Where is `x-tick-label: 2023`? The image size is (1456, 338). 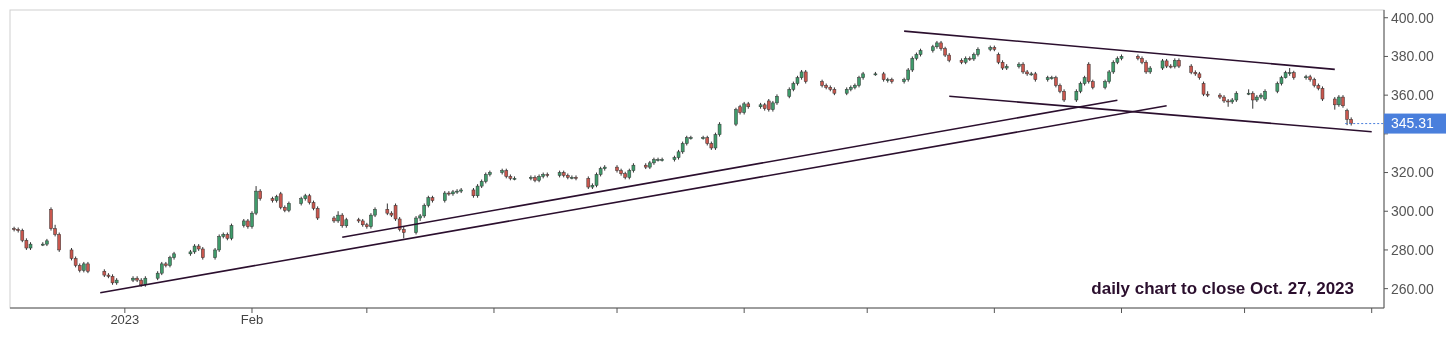 x-tick-label: 2023 is located at coordinates (125, 319).